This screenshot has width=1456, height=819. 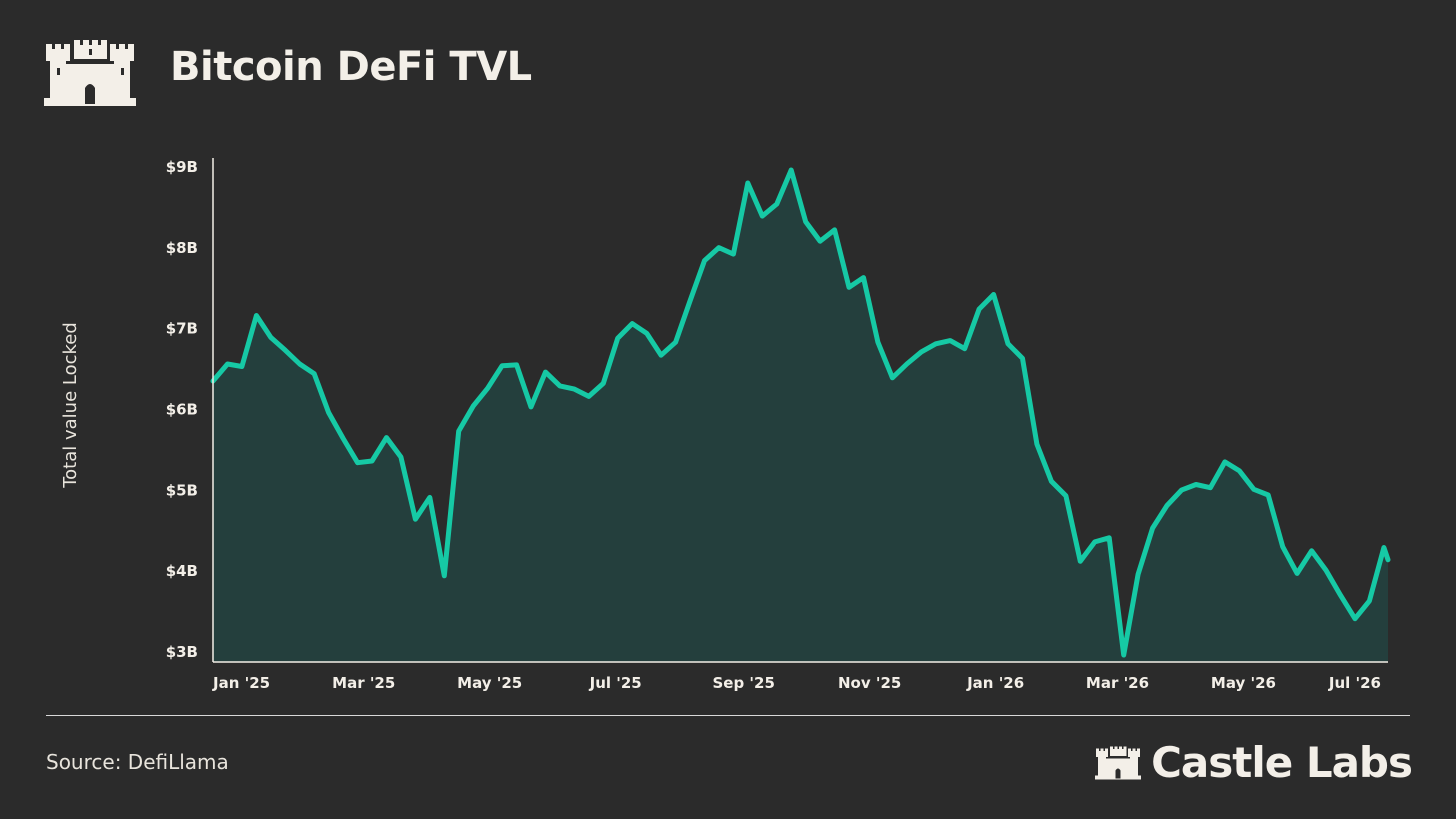 What do you see at coordinates (744, 683) in the screenshot?
I see `x-tick-label: Sep '25` at bounding box center [744, 683].